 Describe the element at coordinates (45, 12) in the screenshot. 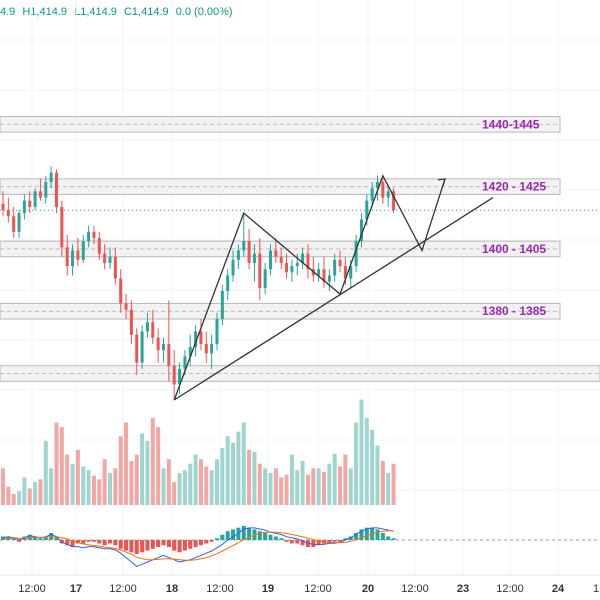

I see `high-value: H1,414.9` at that location.